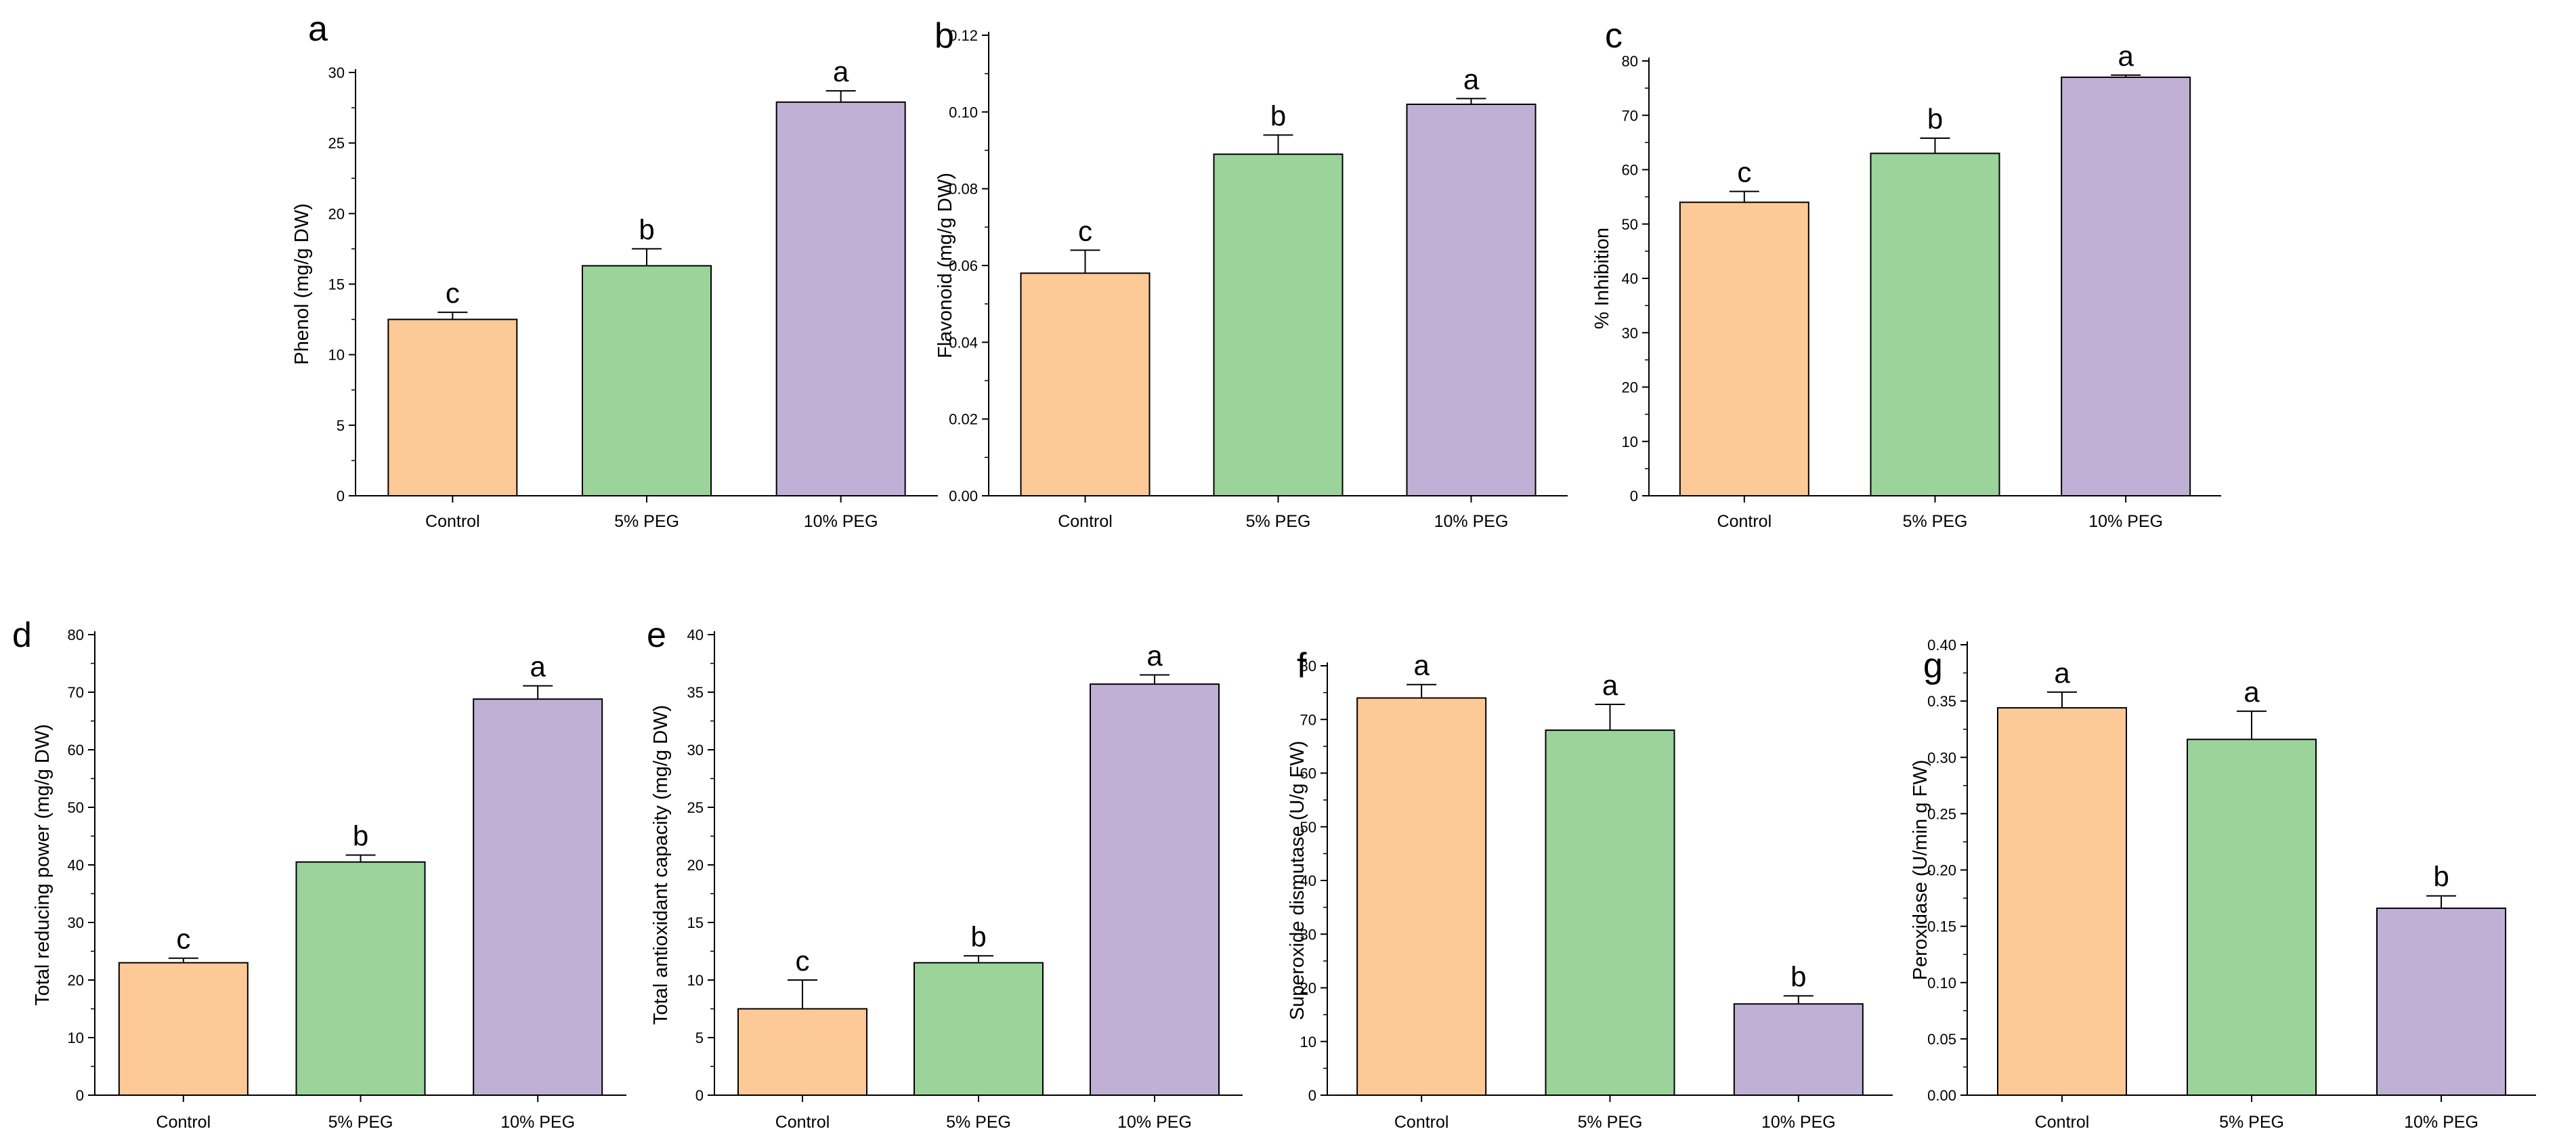  What do you see at coordinates (963, 342) in the screenshot?
I see `y-tick-label: 0.04` at bounding box center [963, 342].